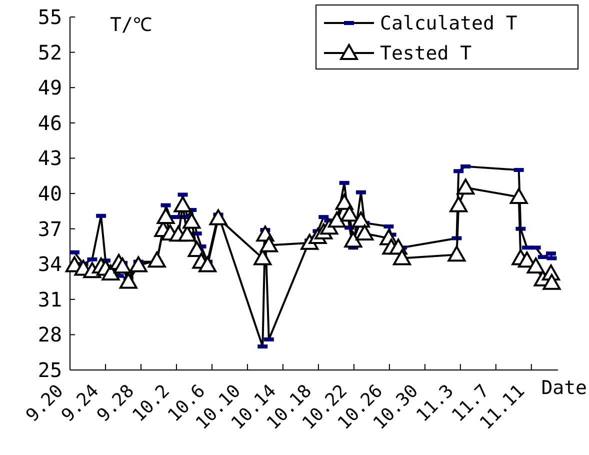  What do you see at coordinates (50, 158) in the screenshot?
I see `y-tick-label: 43` at bounding box center [50, 158].